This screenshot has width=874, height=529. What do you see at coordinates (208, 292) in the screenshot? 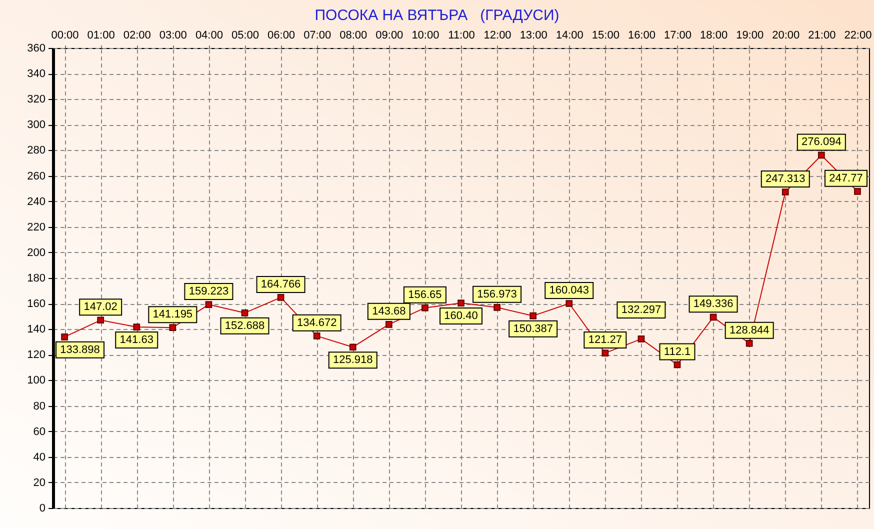
I see `data-label: 159.223` at bounding box center [208, 292].